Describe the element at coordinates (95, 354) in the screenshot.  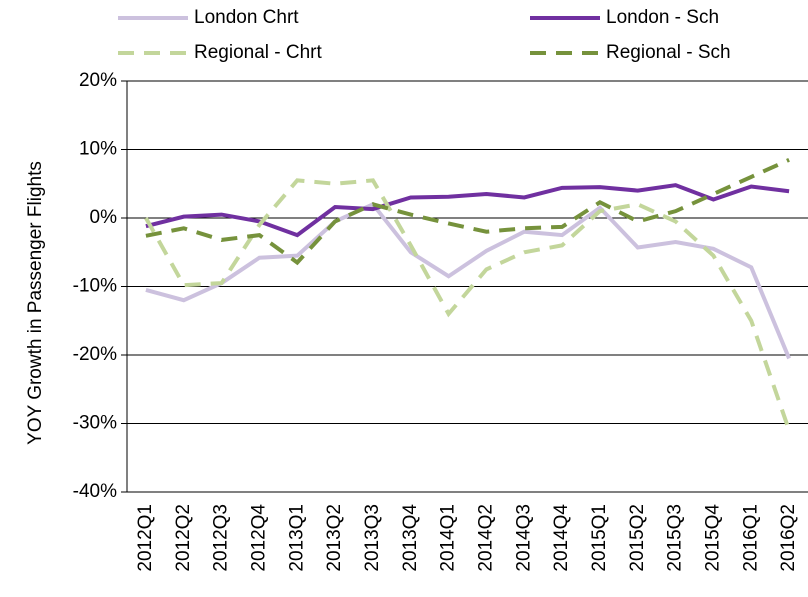
I see `y-tick-label: -20%` at that location.